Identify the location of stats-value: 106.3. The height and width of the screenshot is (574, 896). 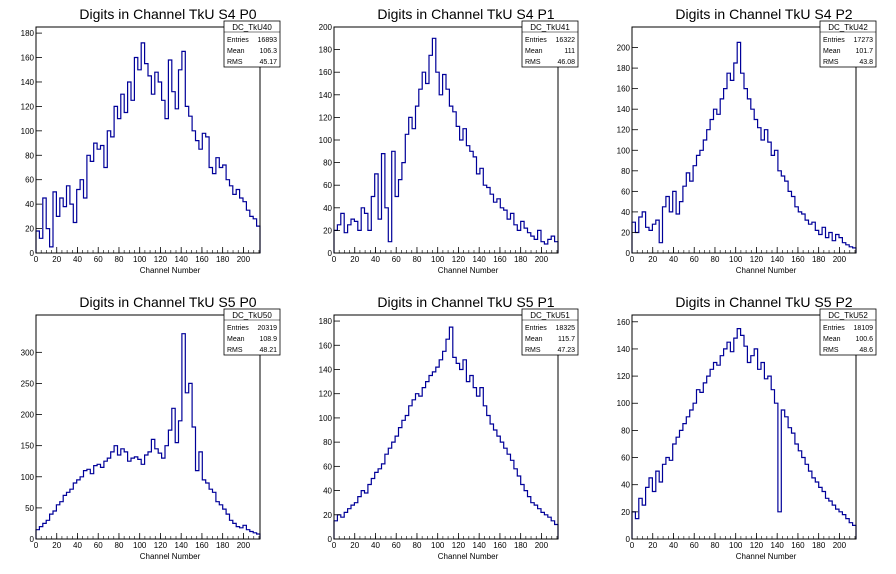
(268, 51).